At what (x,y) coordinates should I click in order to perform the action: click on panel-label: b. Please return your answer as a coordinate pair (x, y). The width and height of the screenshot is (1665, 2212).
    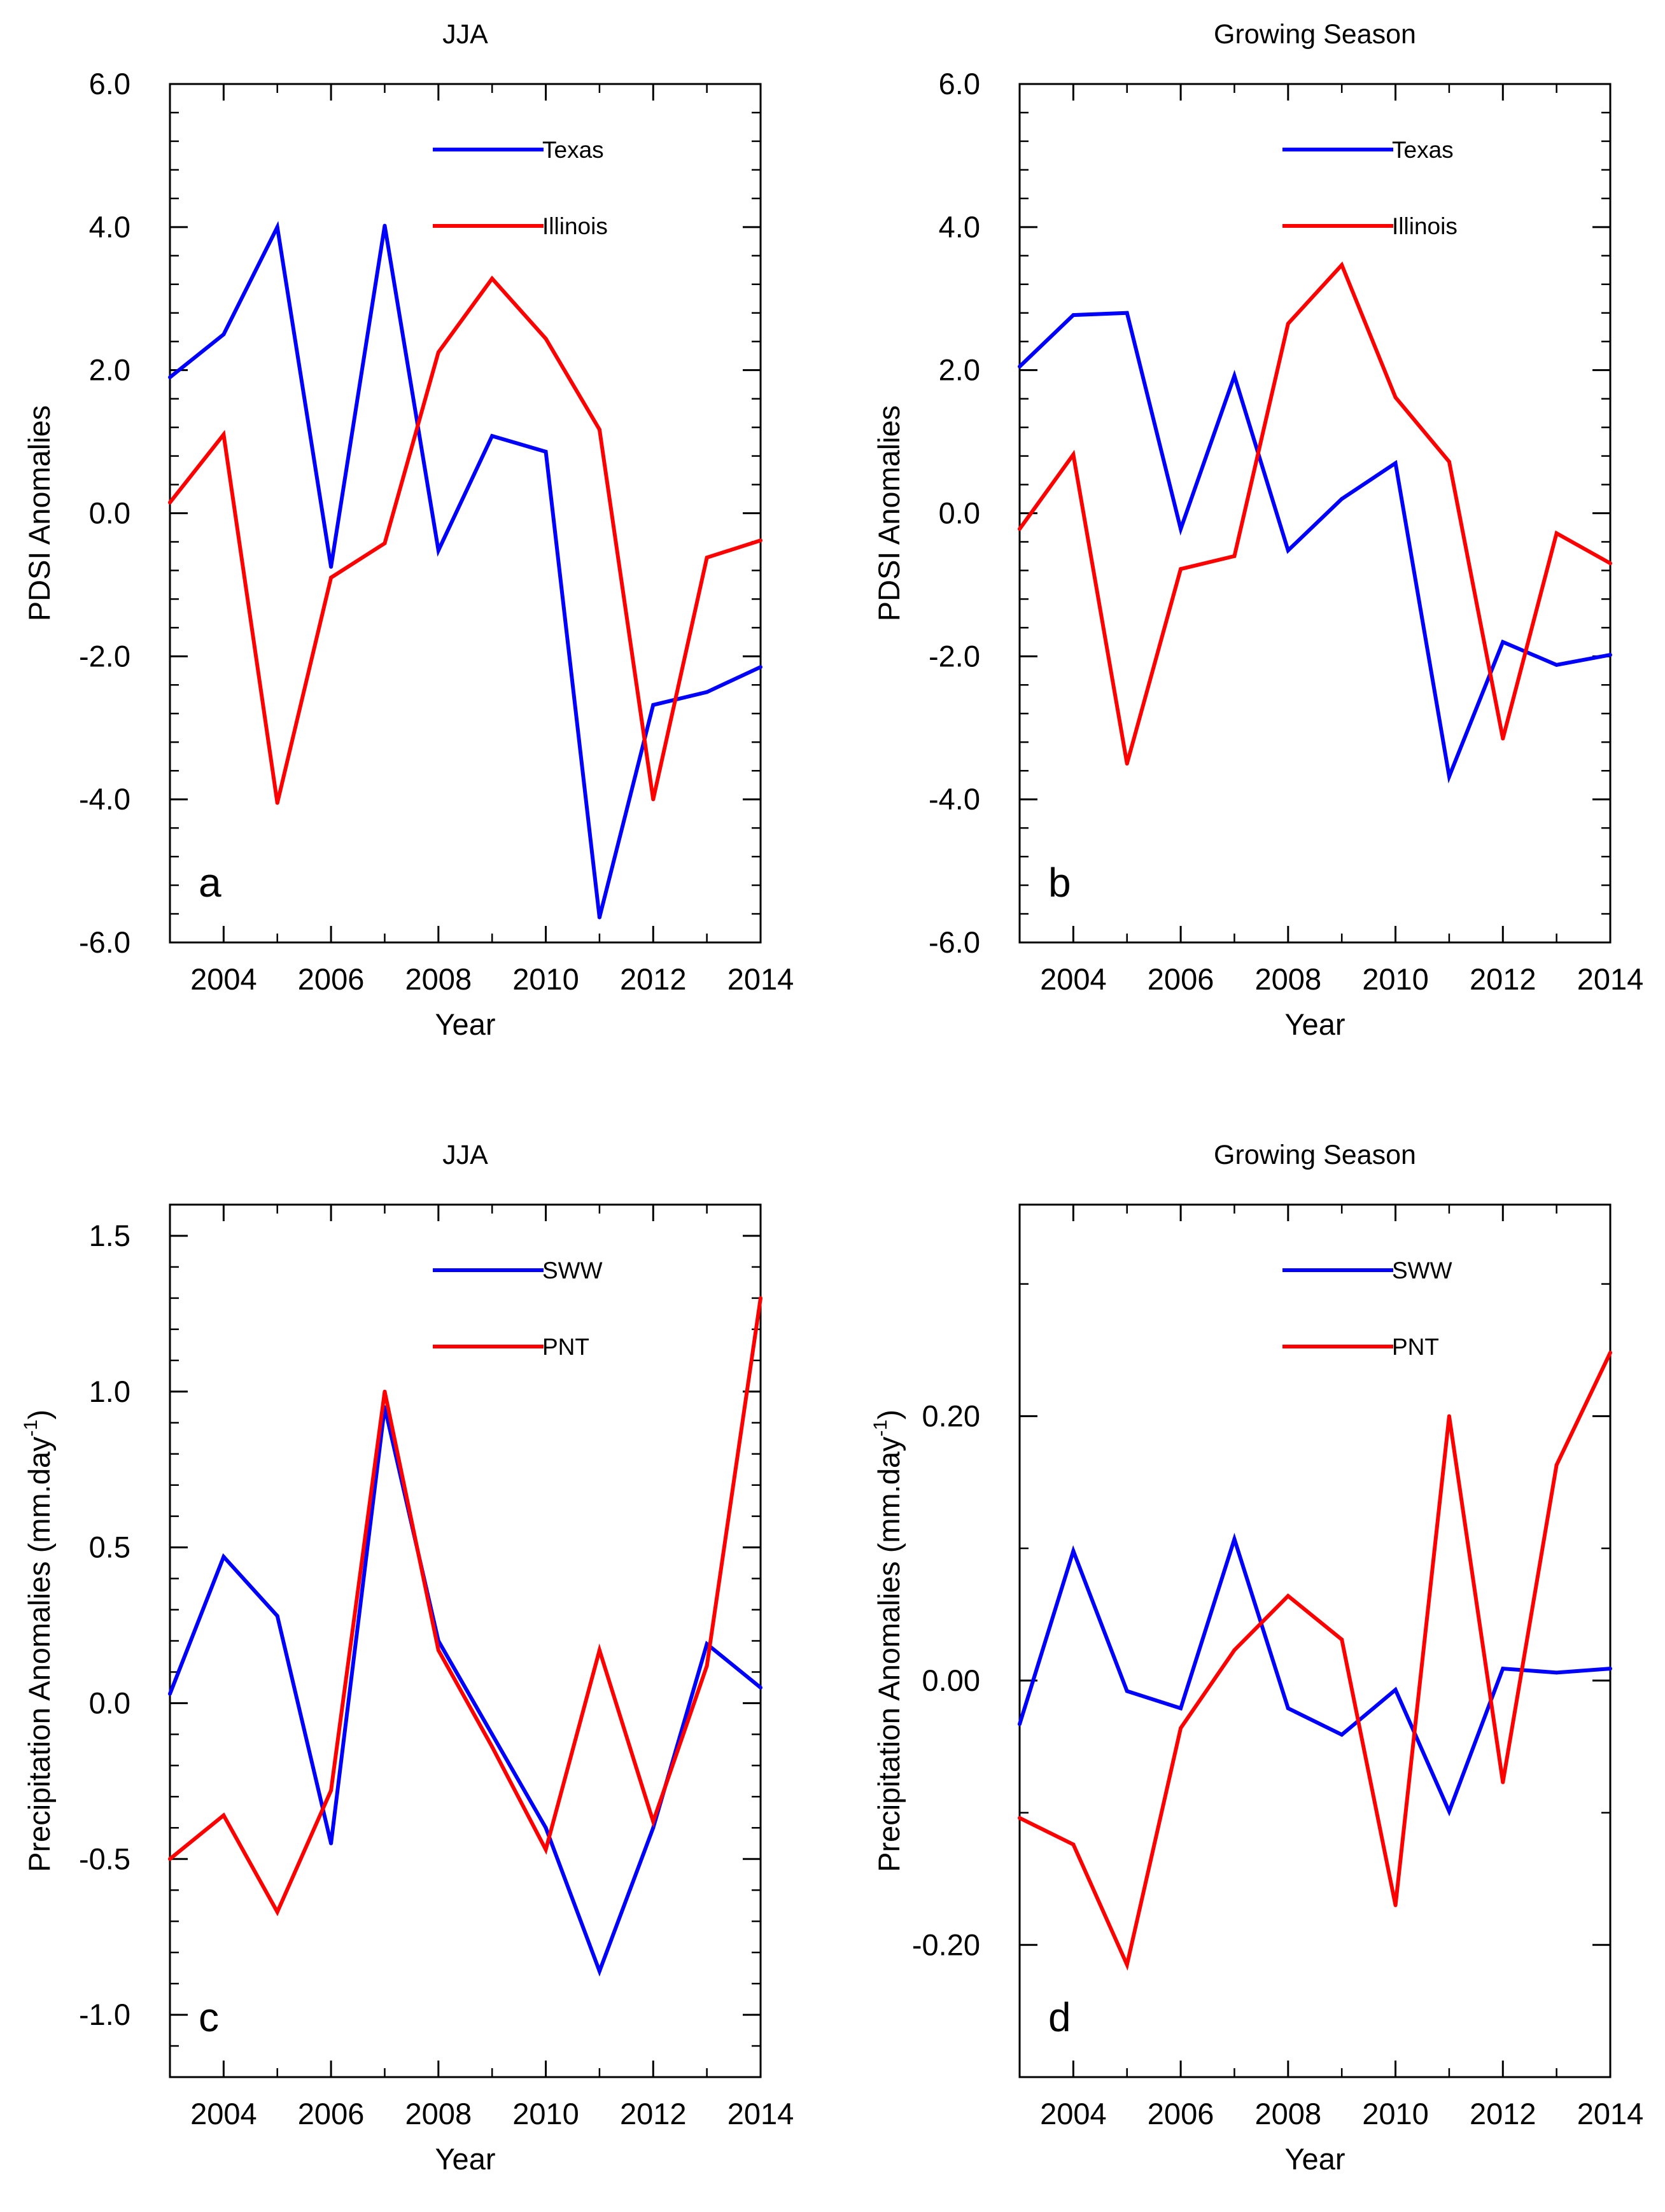
    Looking at the image, I should click on (1059, 883).